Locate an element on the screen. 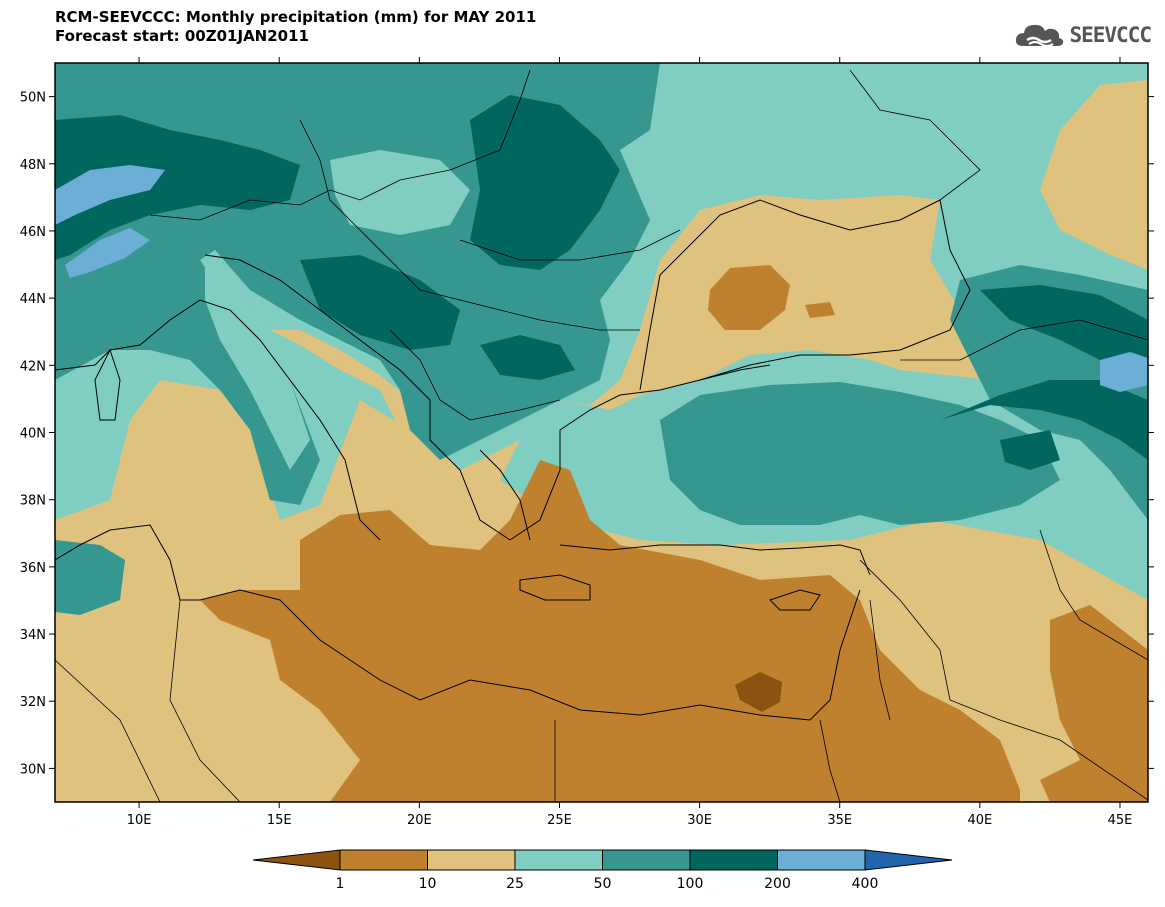  band-1-10-arabia is located at coordinates (1094, 703).